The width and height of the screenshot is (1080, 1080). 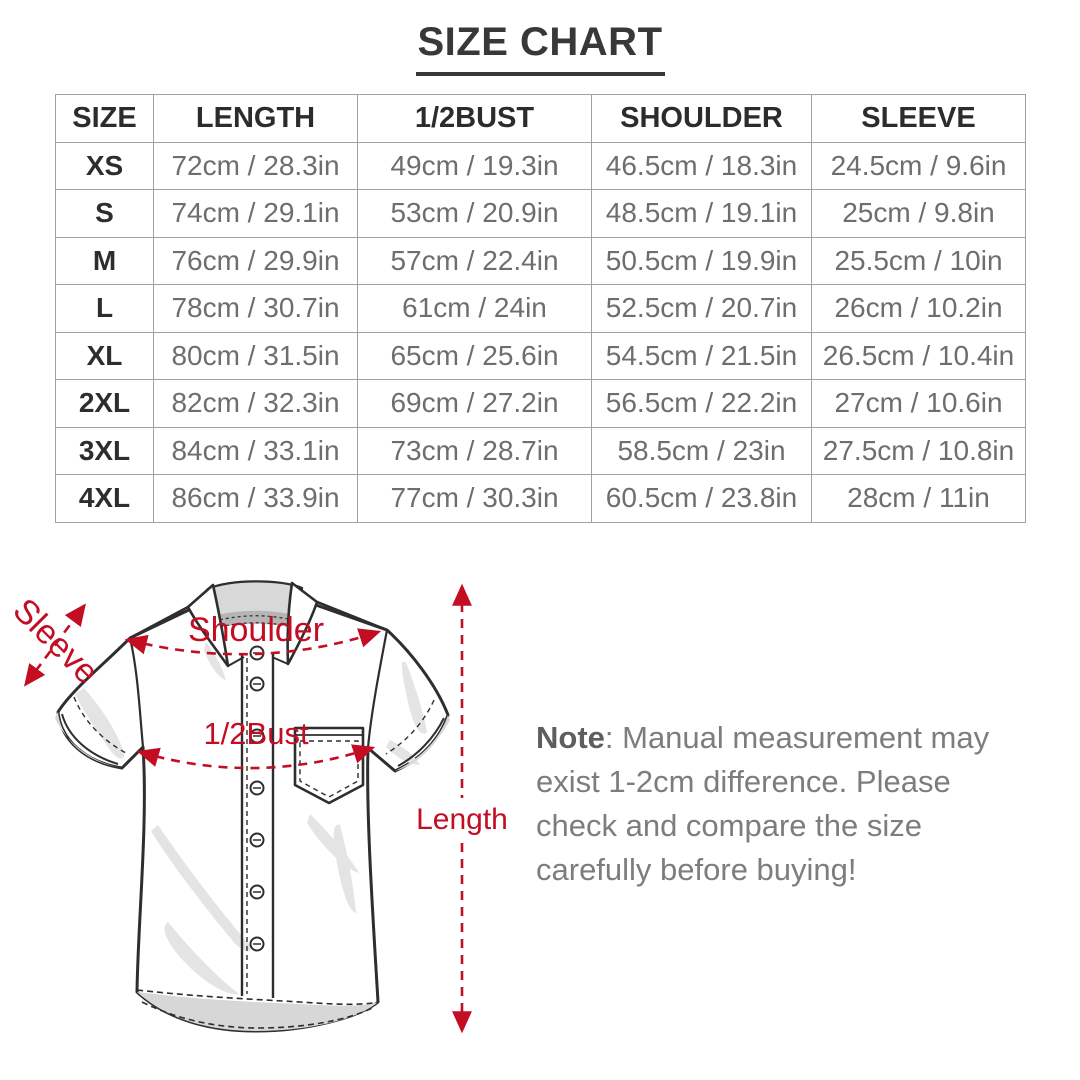 What do you see at coordinates (474, 260) in the screenshot?
I see `measurement-cell: 57cm / 22.4in` at bounding box center [474, 260].